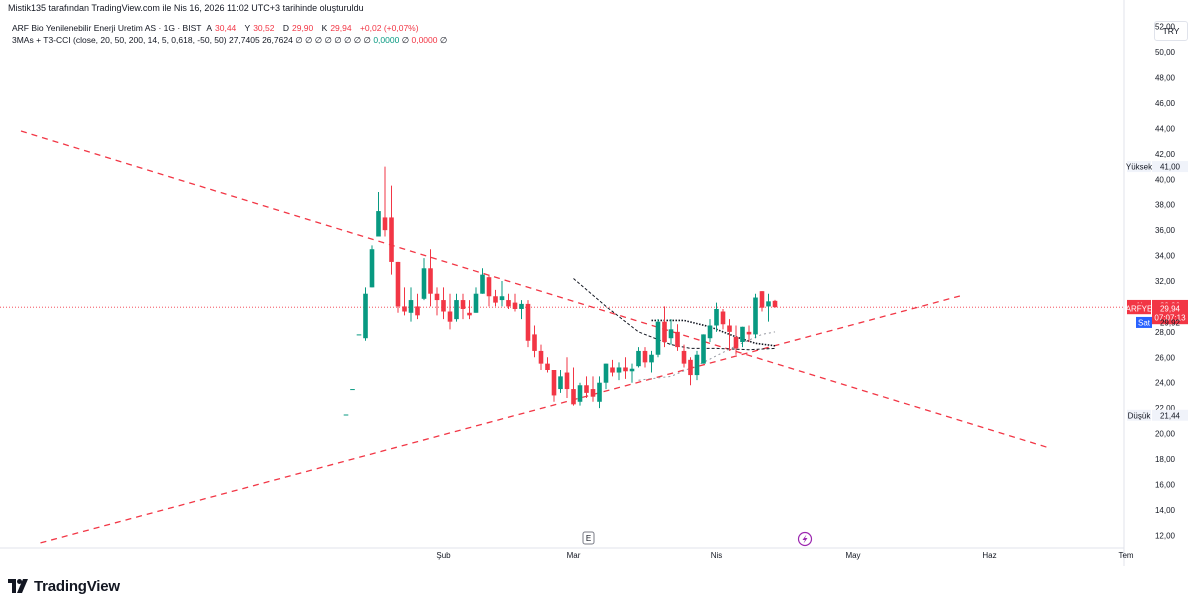 The width and height of the screenshot is (1200, 605). What do you see at coordinates (560, 291) in the screenshot?
I see `candles` at bounding box center [560, 291].